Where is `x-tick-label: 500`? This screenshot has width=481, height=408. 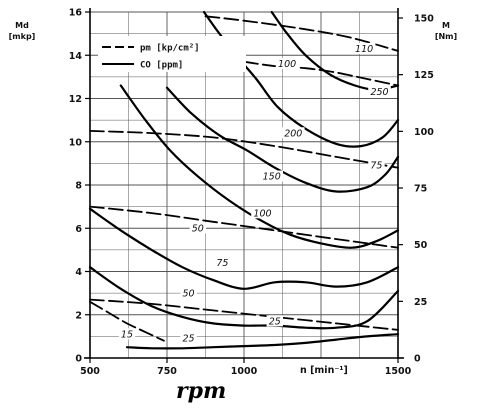 x-tick-label: 500 is located at coordinates (90, 371).